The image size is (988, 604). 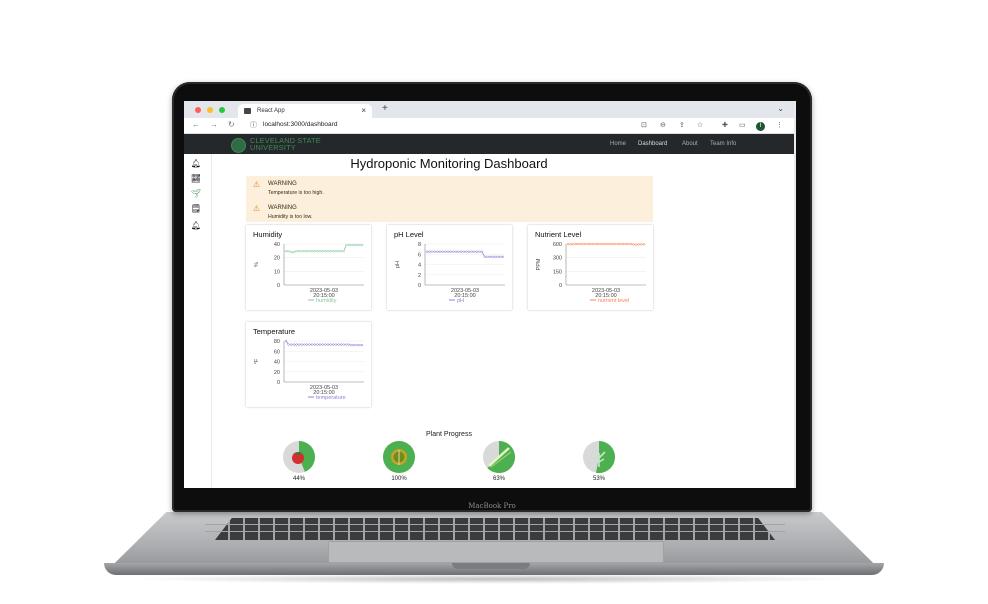 I want to click on nav-link-home: Home, so click(x=618, y=144).